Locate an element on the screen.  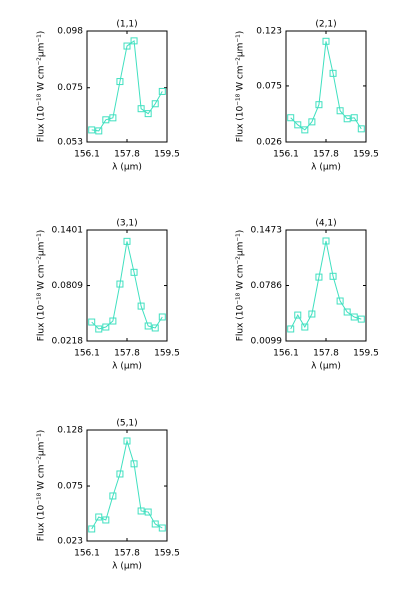
panel-title: (2,1) is located at coordinates (325, 25).